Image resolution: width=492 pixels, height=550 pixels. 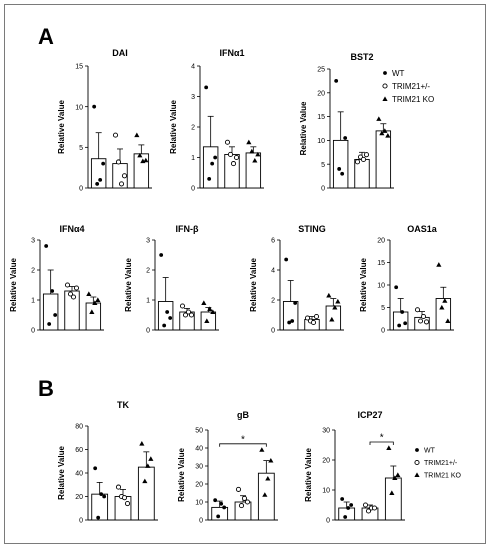 I want to click on chart-title: gB, so click(x=243, y=415).